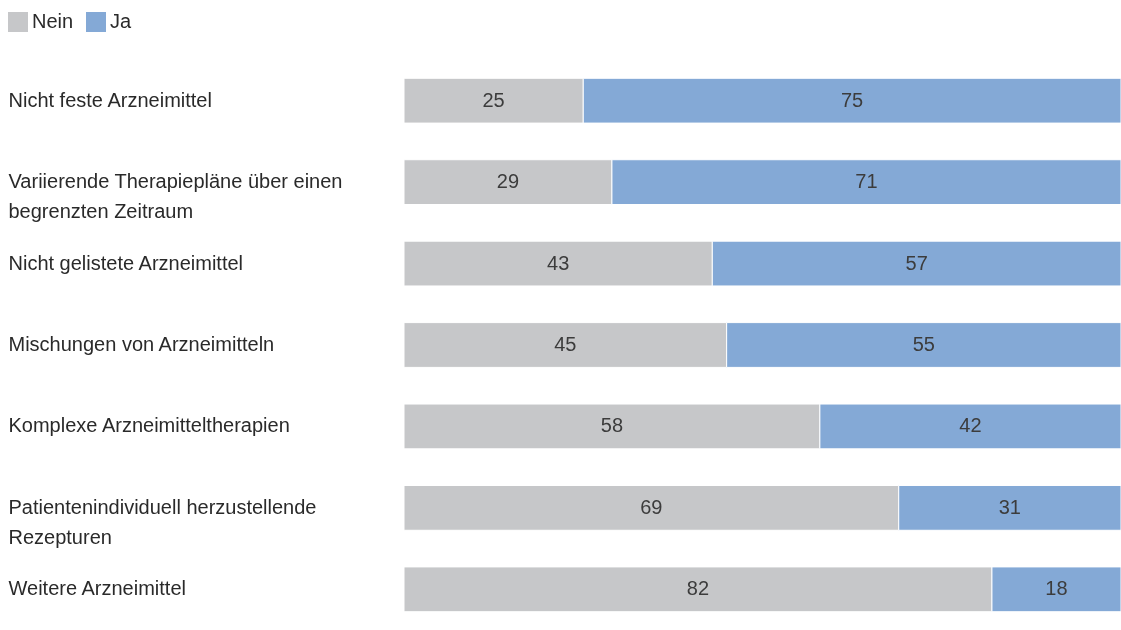 The height and width of the screenshot is (630, 1121). What do you see at coordinates (141, 344) in the screenshot?
I see `y-tick-label: Mischungen von Arzneimitteln` at bounding box center [141, 344].